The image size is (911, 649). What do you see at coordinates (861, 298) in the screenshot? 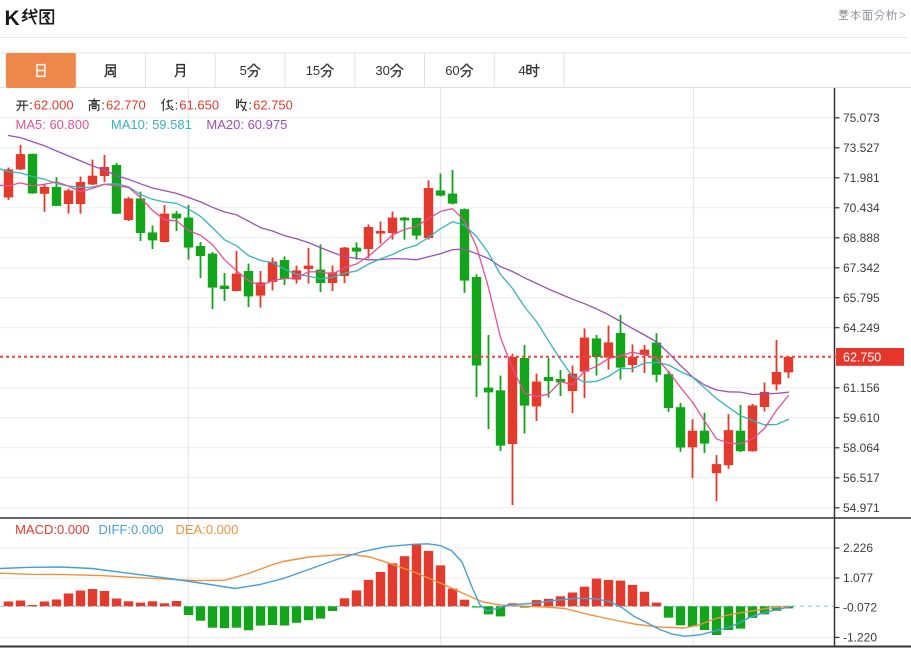
I see `svg-text: 65.795` at bounding box center [861, 298].